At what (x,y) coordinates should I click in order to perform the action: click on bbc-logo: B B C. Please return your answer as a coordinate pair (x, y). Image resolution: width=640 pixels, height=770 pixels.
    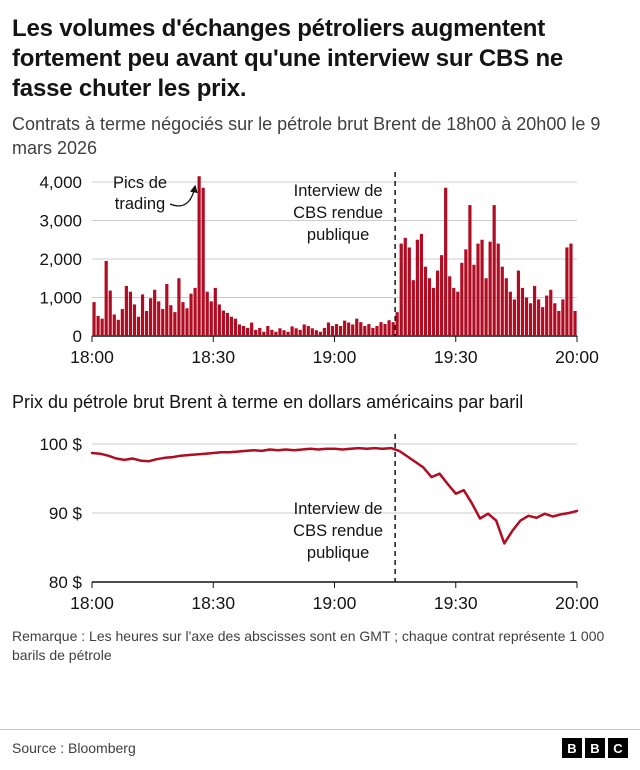
    Looking at the image, I should click on (595, 748).